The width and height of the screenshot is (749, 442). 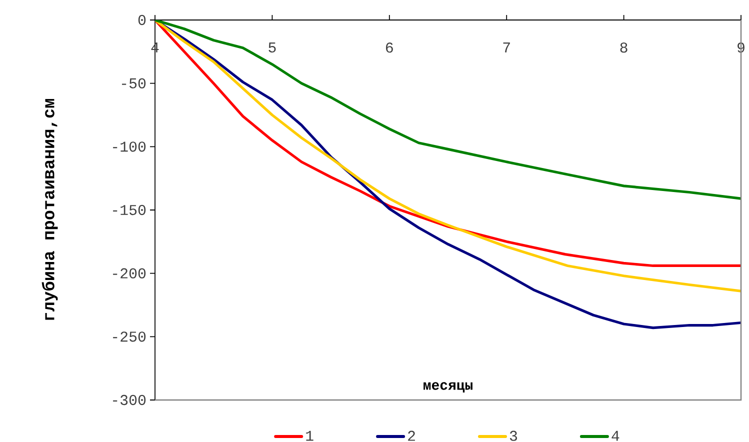 What do you see at coordinates (616, 435) in the screenshot?
I see `legend-label: 4` at bounding box center [616, 435].